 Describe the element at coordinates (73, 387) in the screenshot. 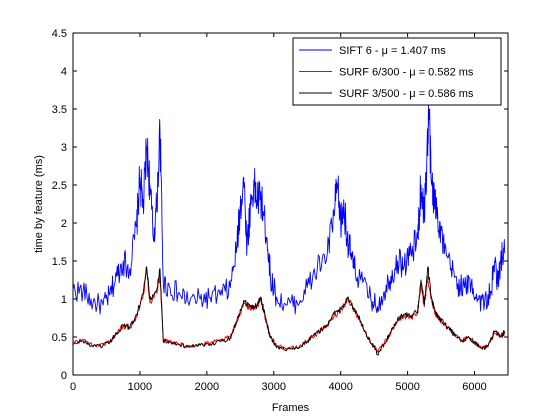

I see `x-tick-label: 0` at that location.